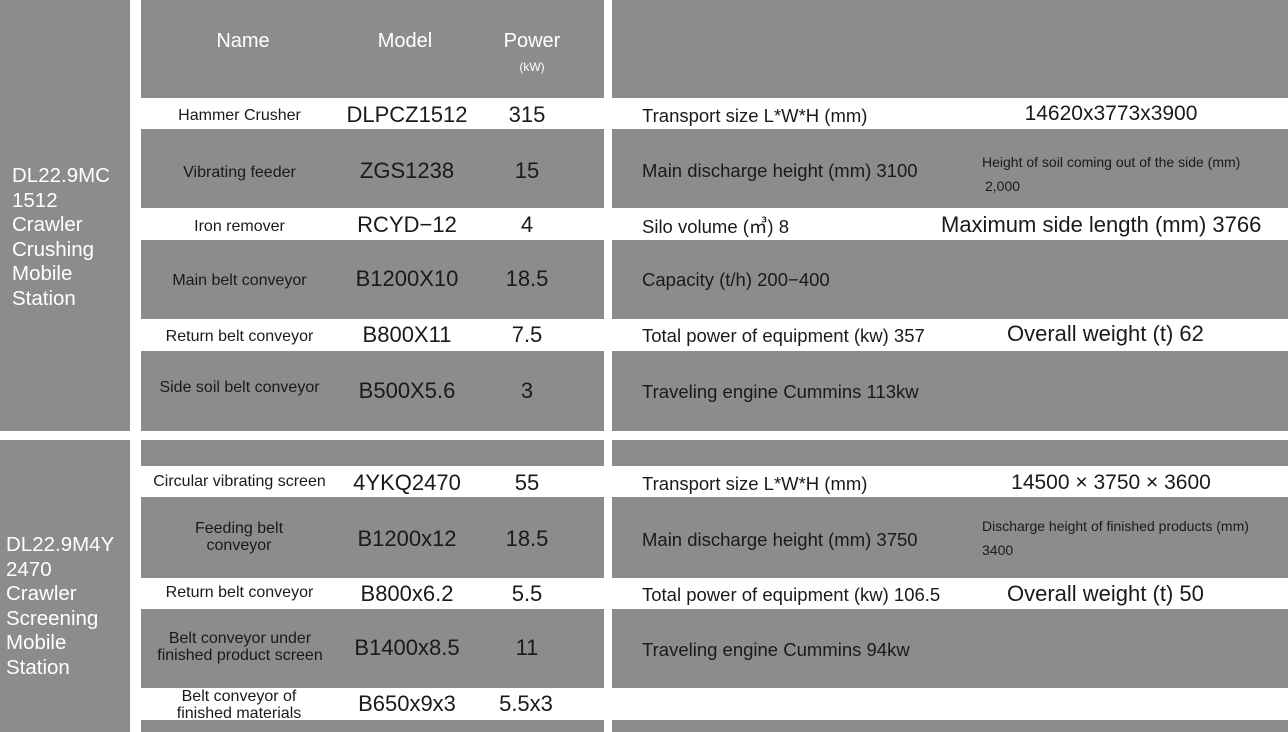 The height and width of the screenshot is (732, 1288). What do you see at coordinates (780, 170) in the screenshot?
I see `spec-discharge: Main discharge height (mm) 3100` at bounding box center [780, 170].